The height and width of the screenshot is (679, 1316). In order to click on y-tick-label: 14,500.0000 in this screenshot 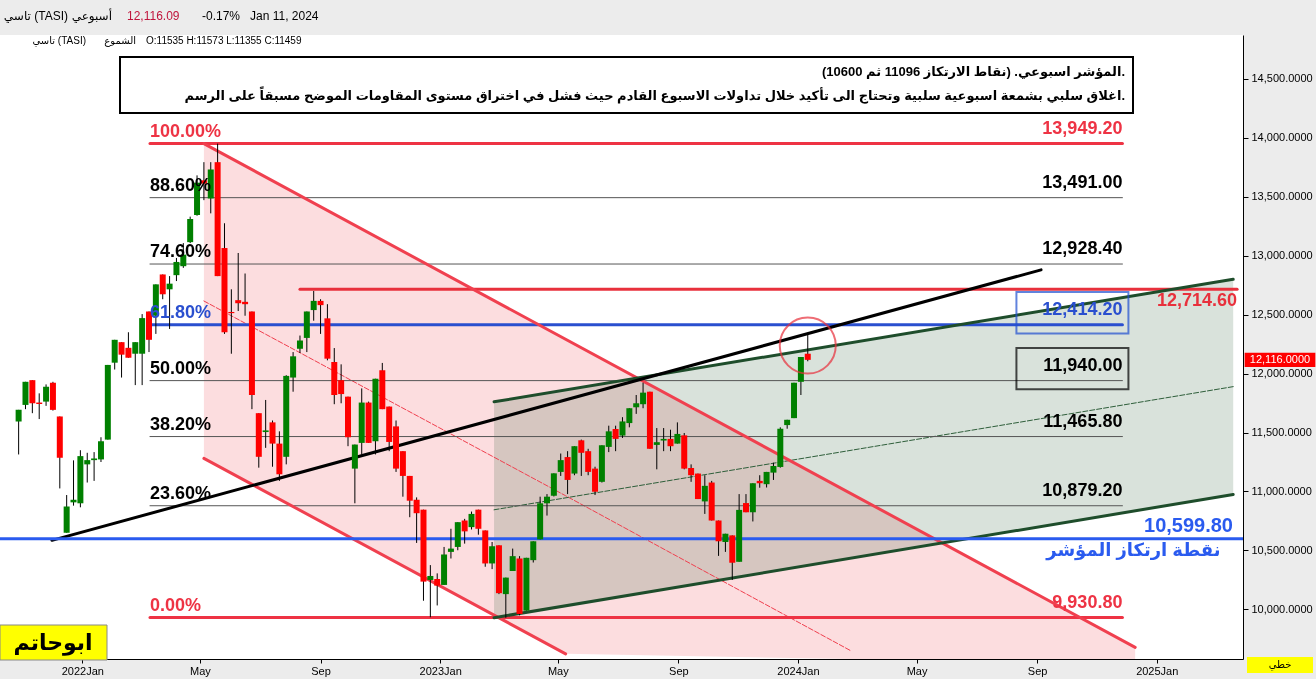, I will do `click(1282, 78)`.